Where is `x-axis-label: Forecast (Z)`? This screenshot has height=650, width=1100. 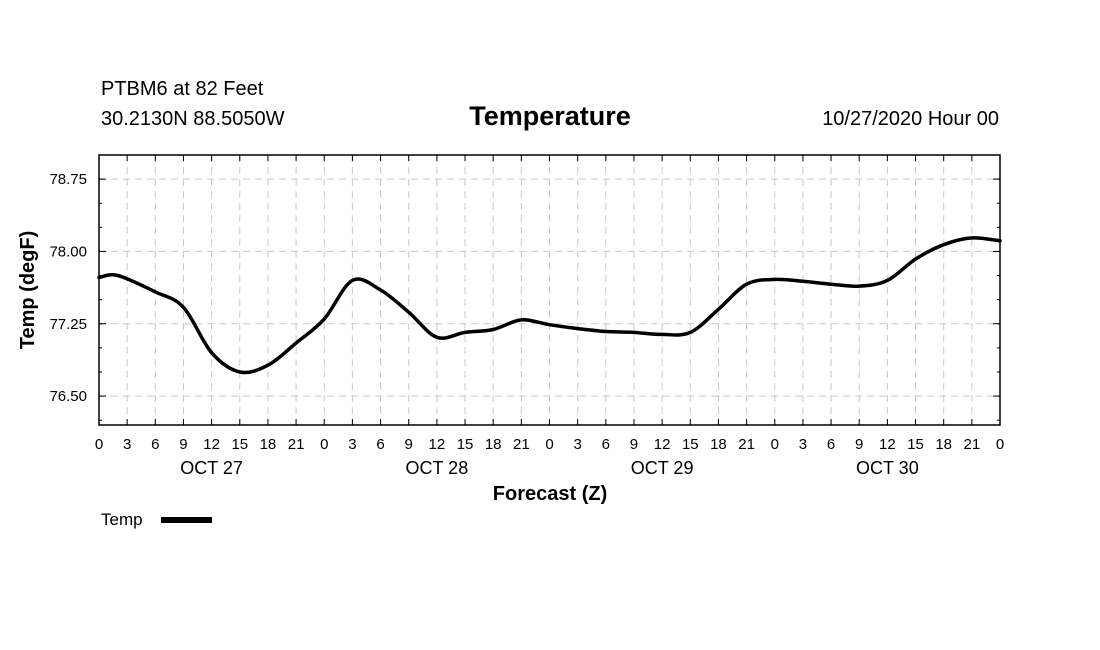
x-axis-label: Forecast (Z) is located at coordinates (550, 494).